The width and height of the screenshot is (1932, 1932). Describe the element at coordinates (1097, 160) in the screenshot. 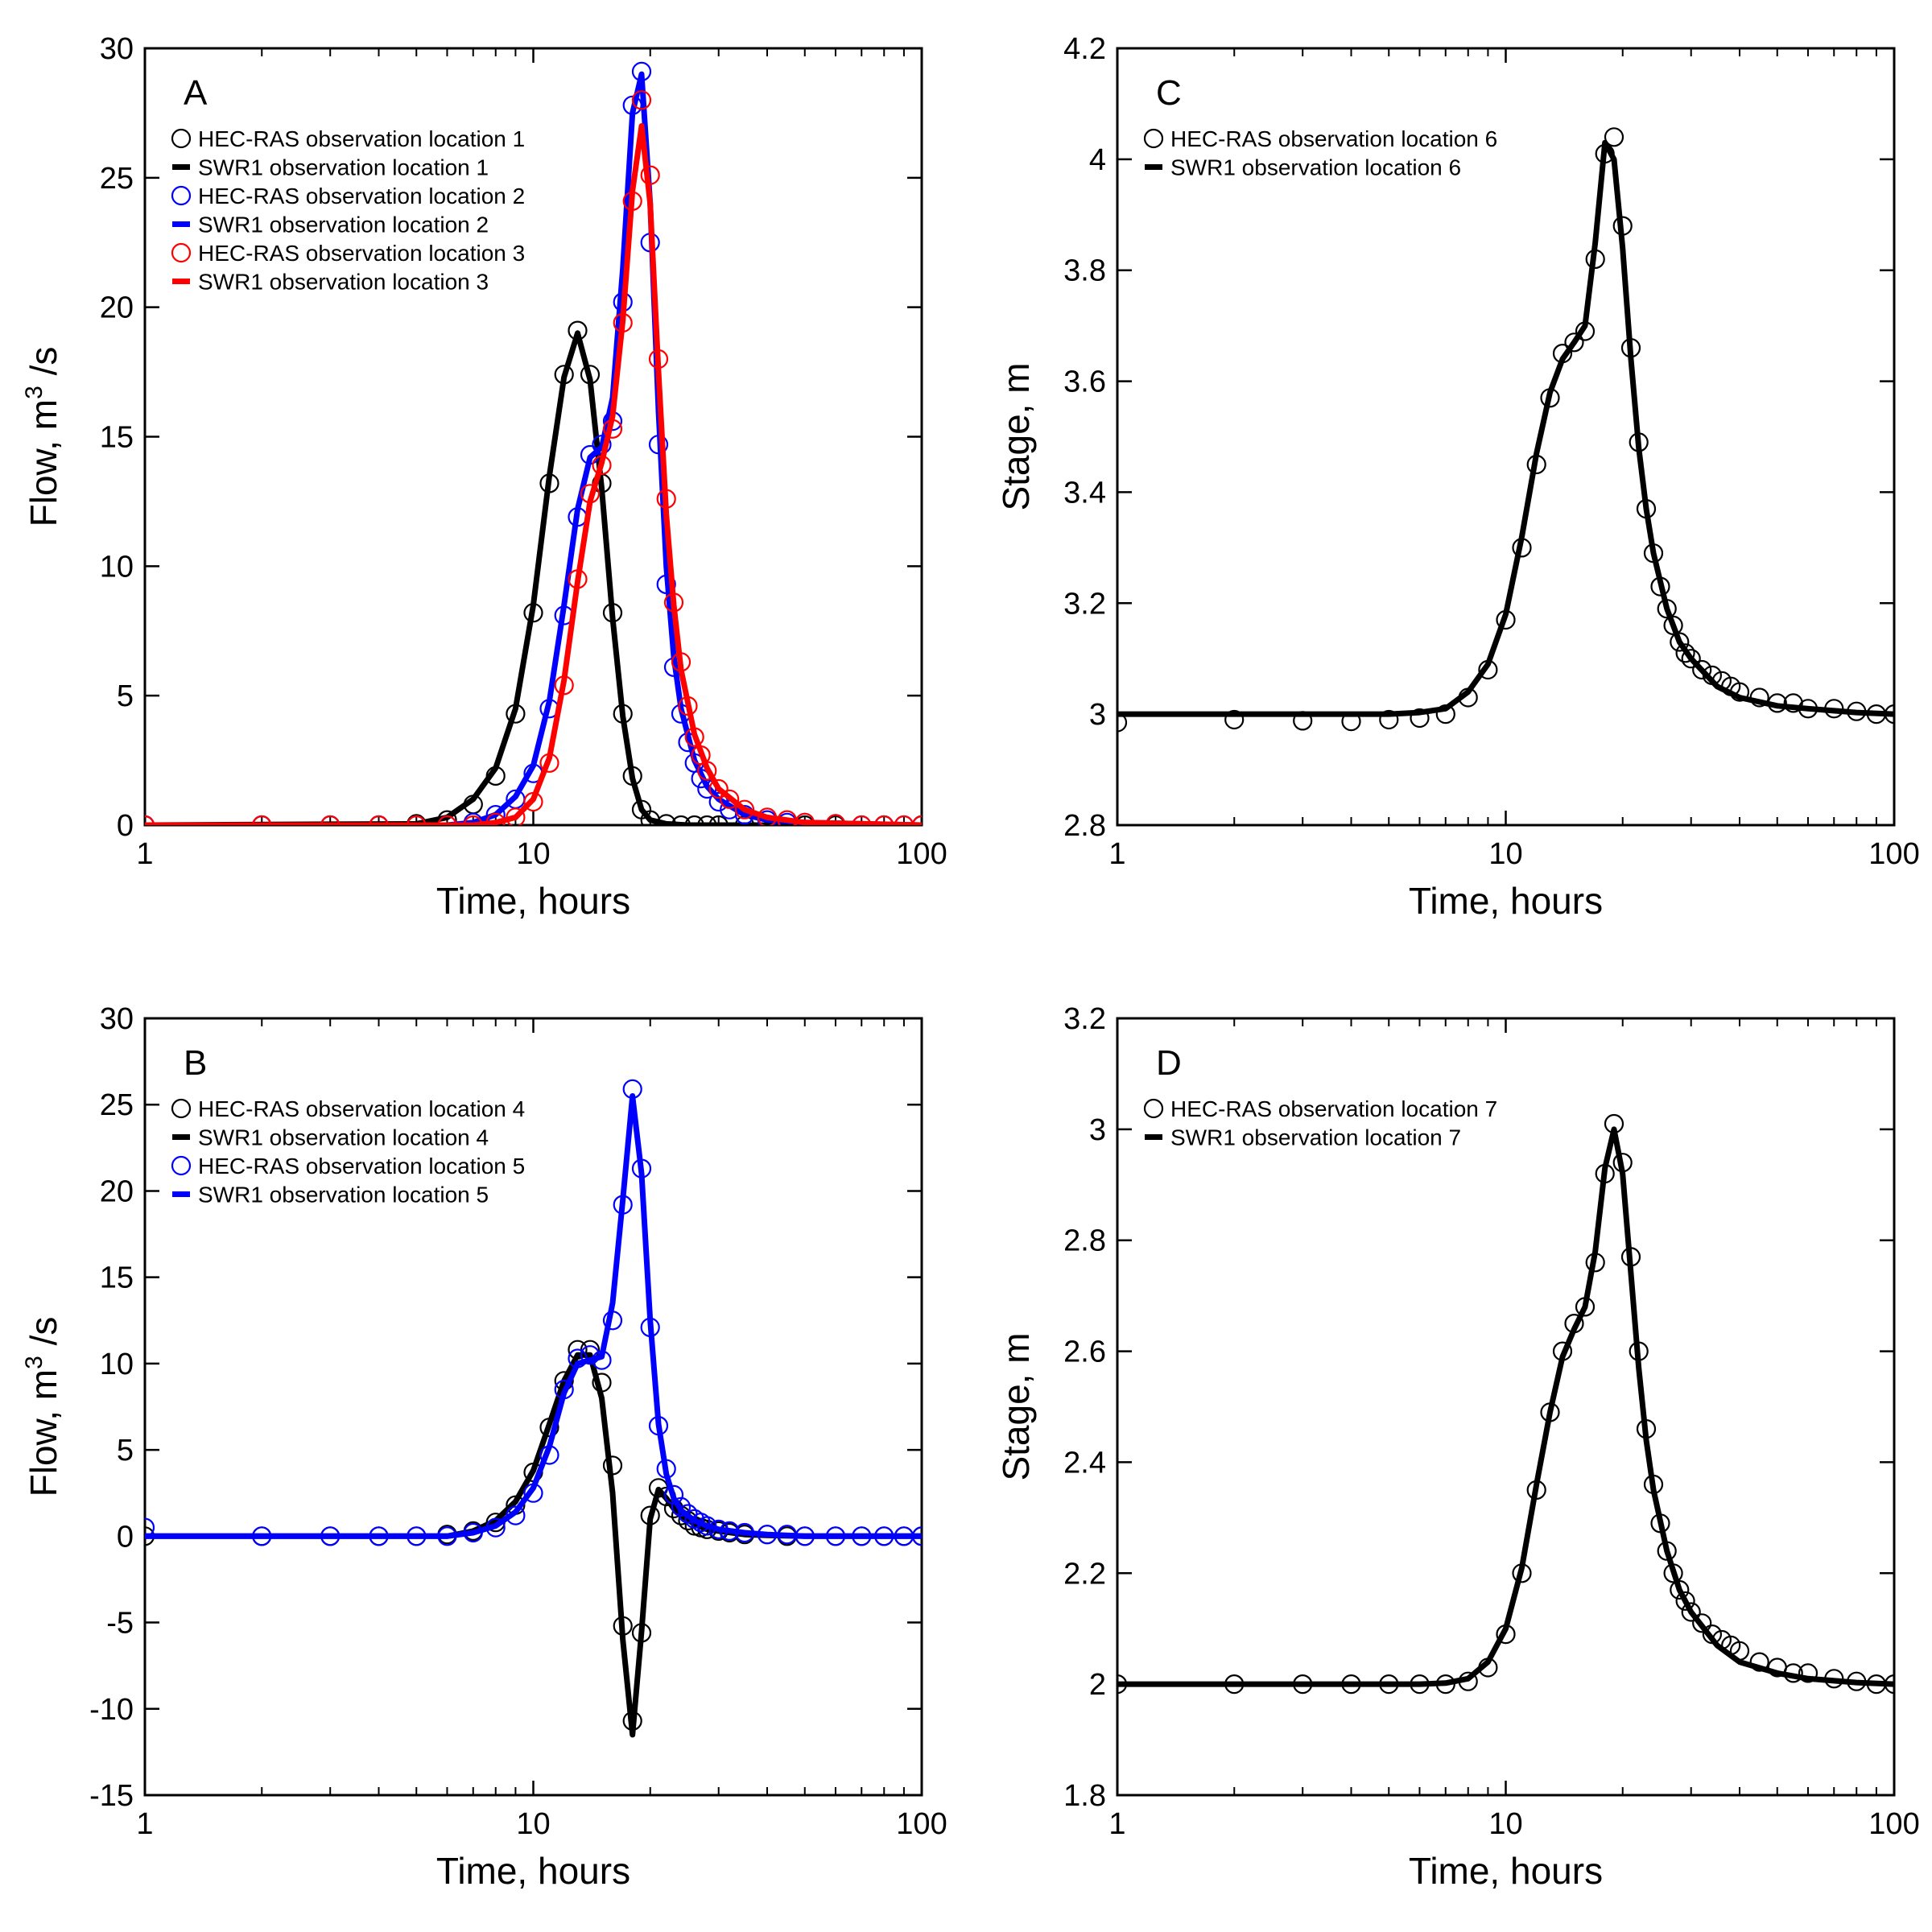

I see `y-tick-label: 4` at that location.